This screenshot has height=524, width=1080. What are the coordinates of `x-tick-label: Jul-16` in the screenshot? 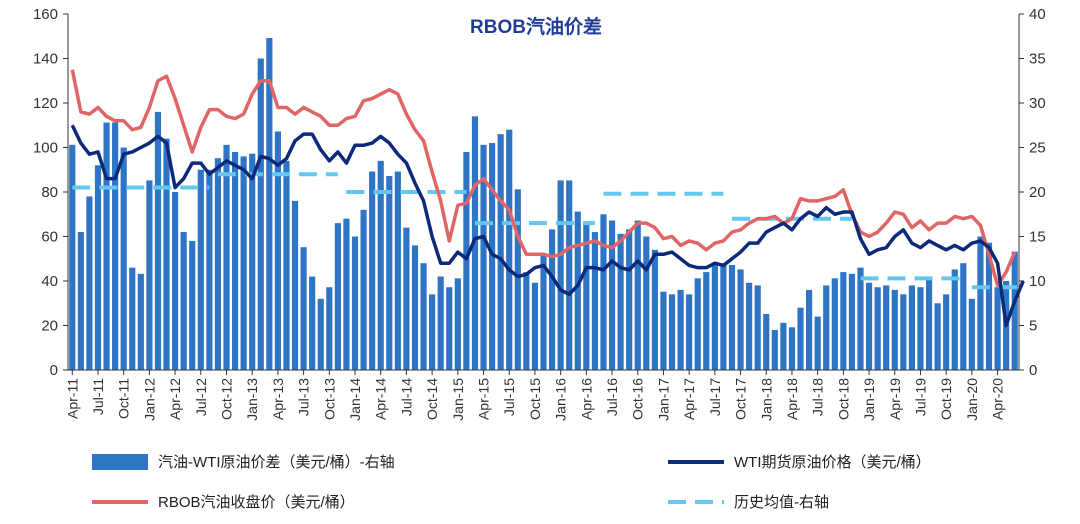 It's located at (612, 397).